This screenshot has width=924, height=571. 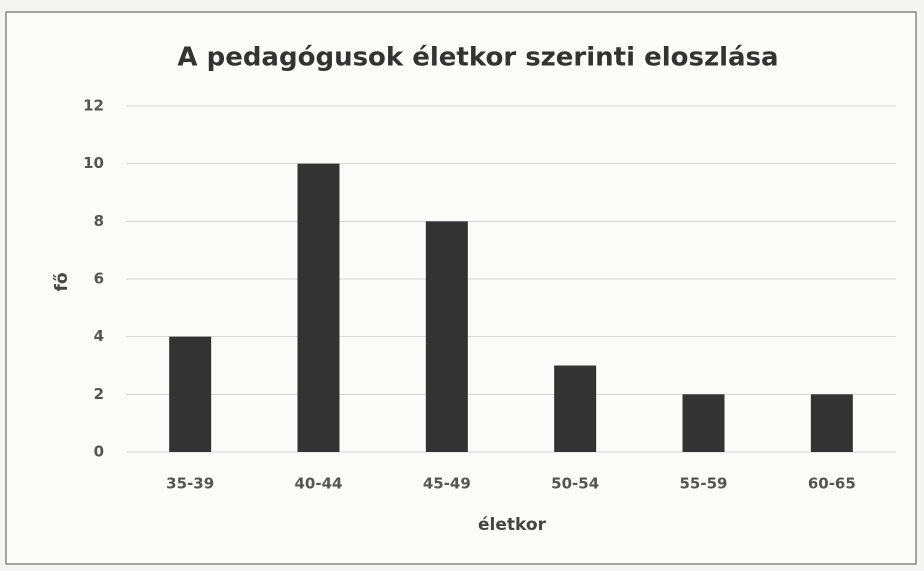 What do you see at coordinates (319, 484) in the screenshot?
I see `x-tick-label: 40-44` at bounding box center [319, 484].